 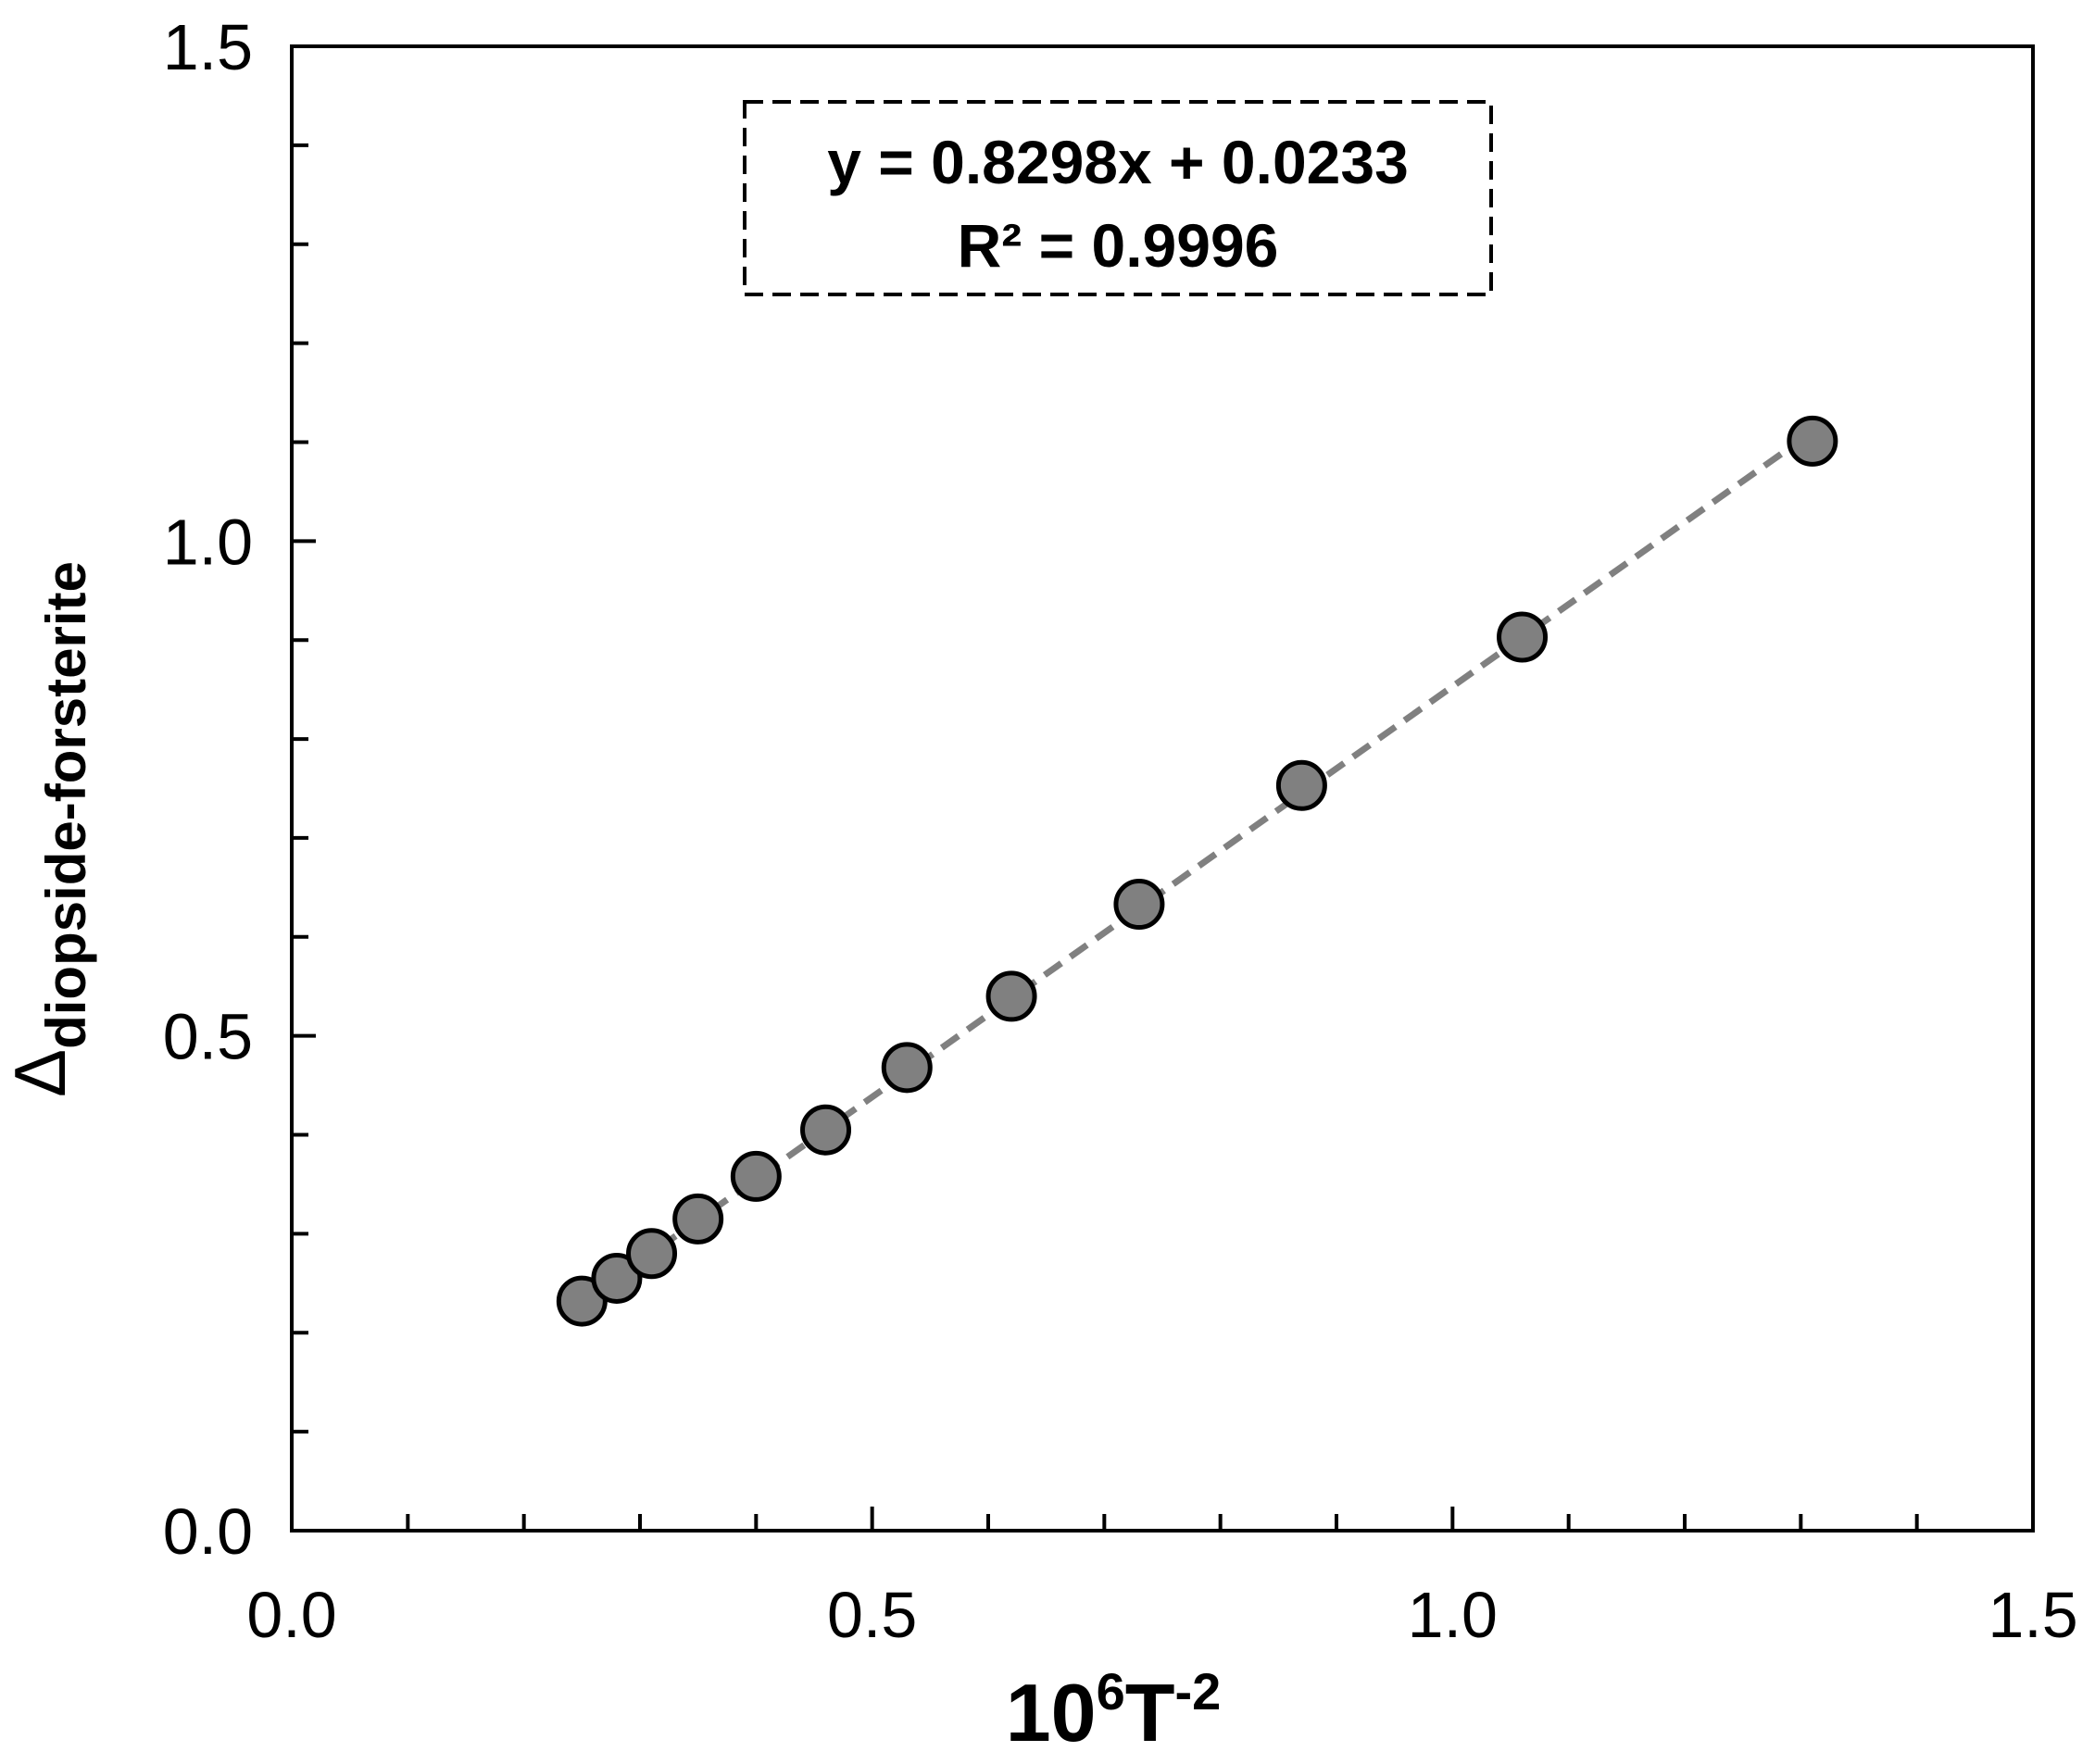 I want to click on y-tick-label: 1.5, so click(x=208, y=47).